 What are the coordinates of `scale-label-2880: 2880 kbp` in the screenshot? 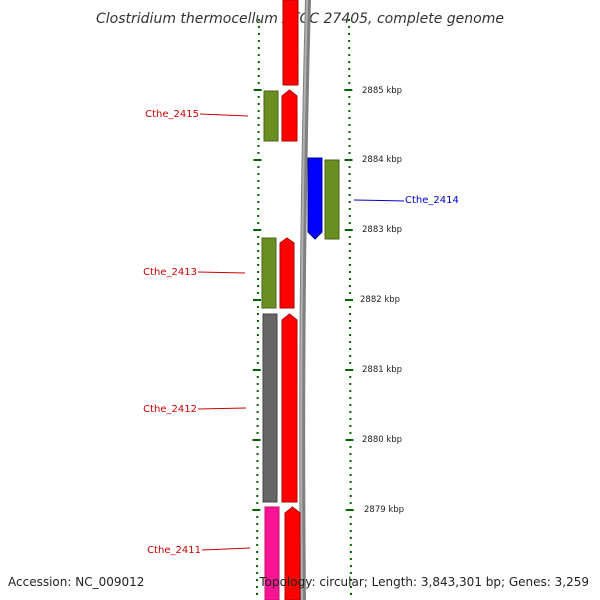 It's located at (382, 440).